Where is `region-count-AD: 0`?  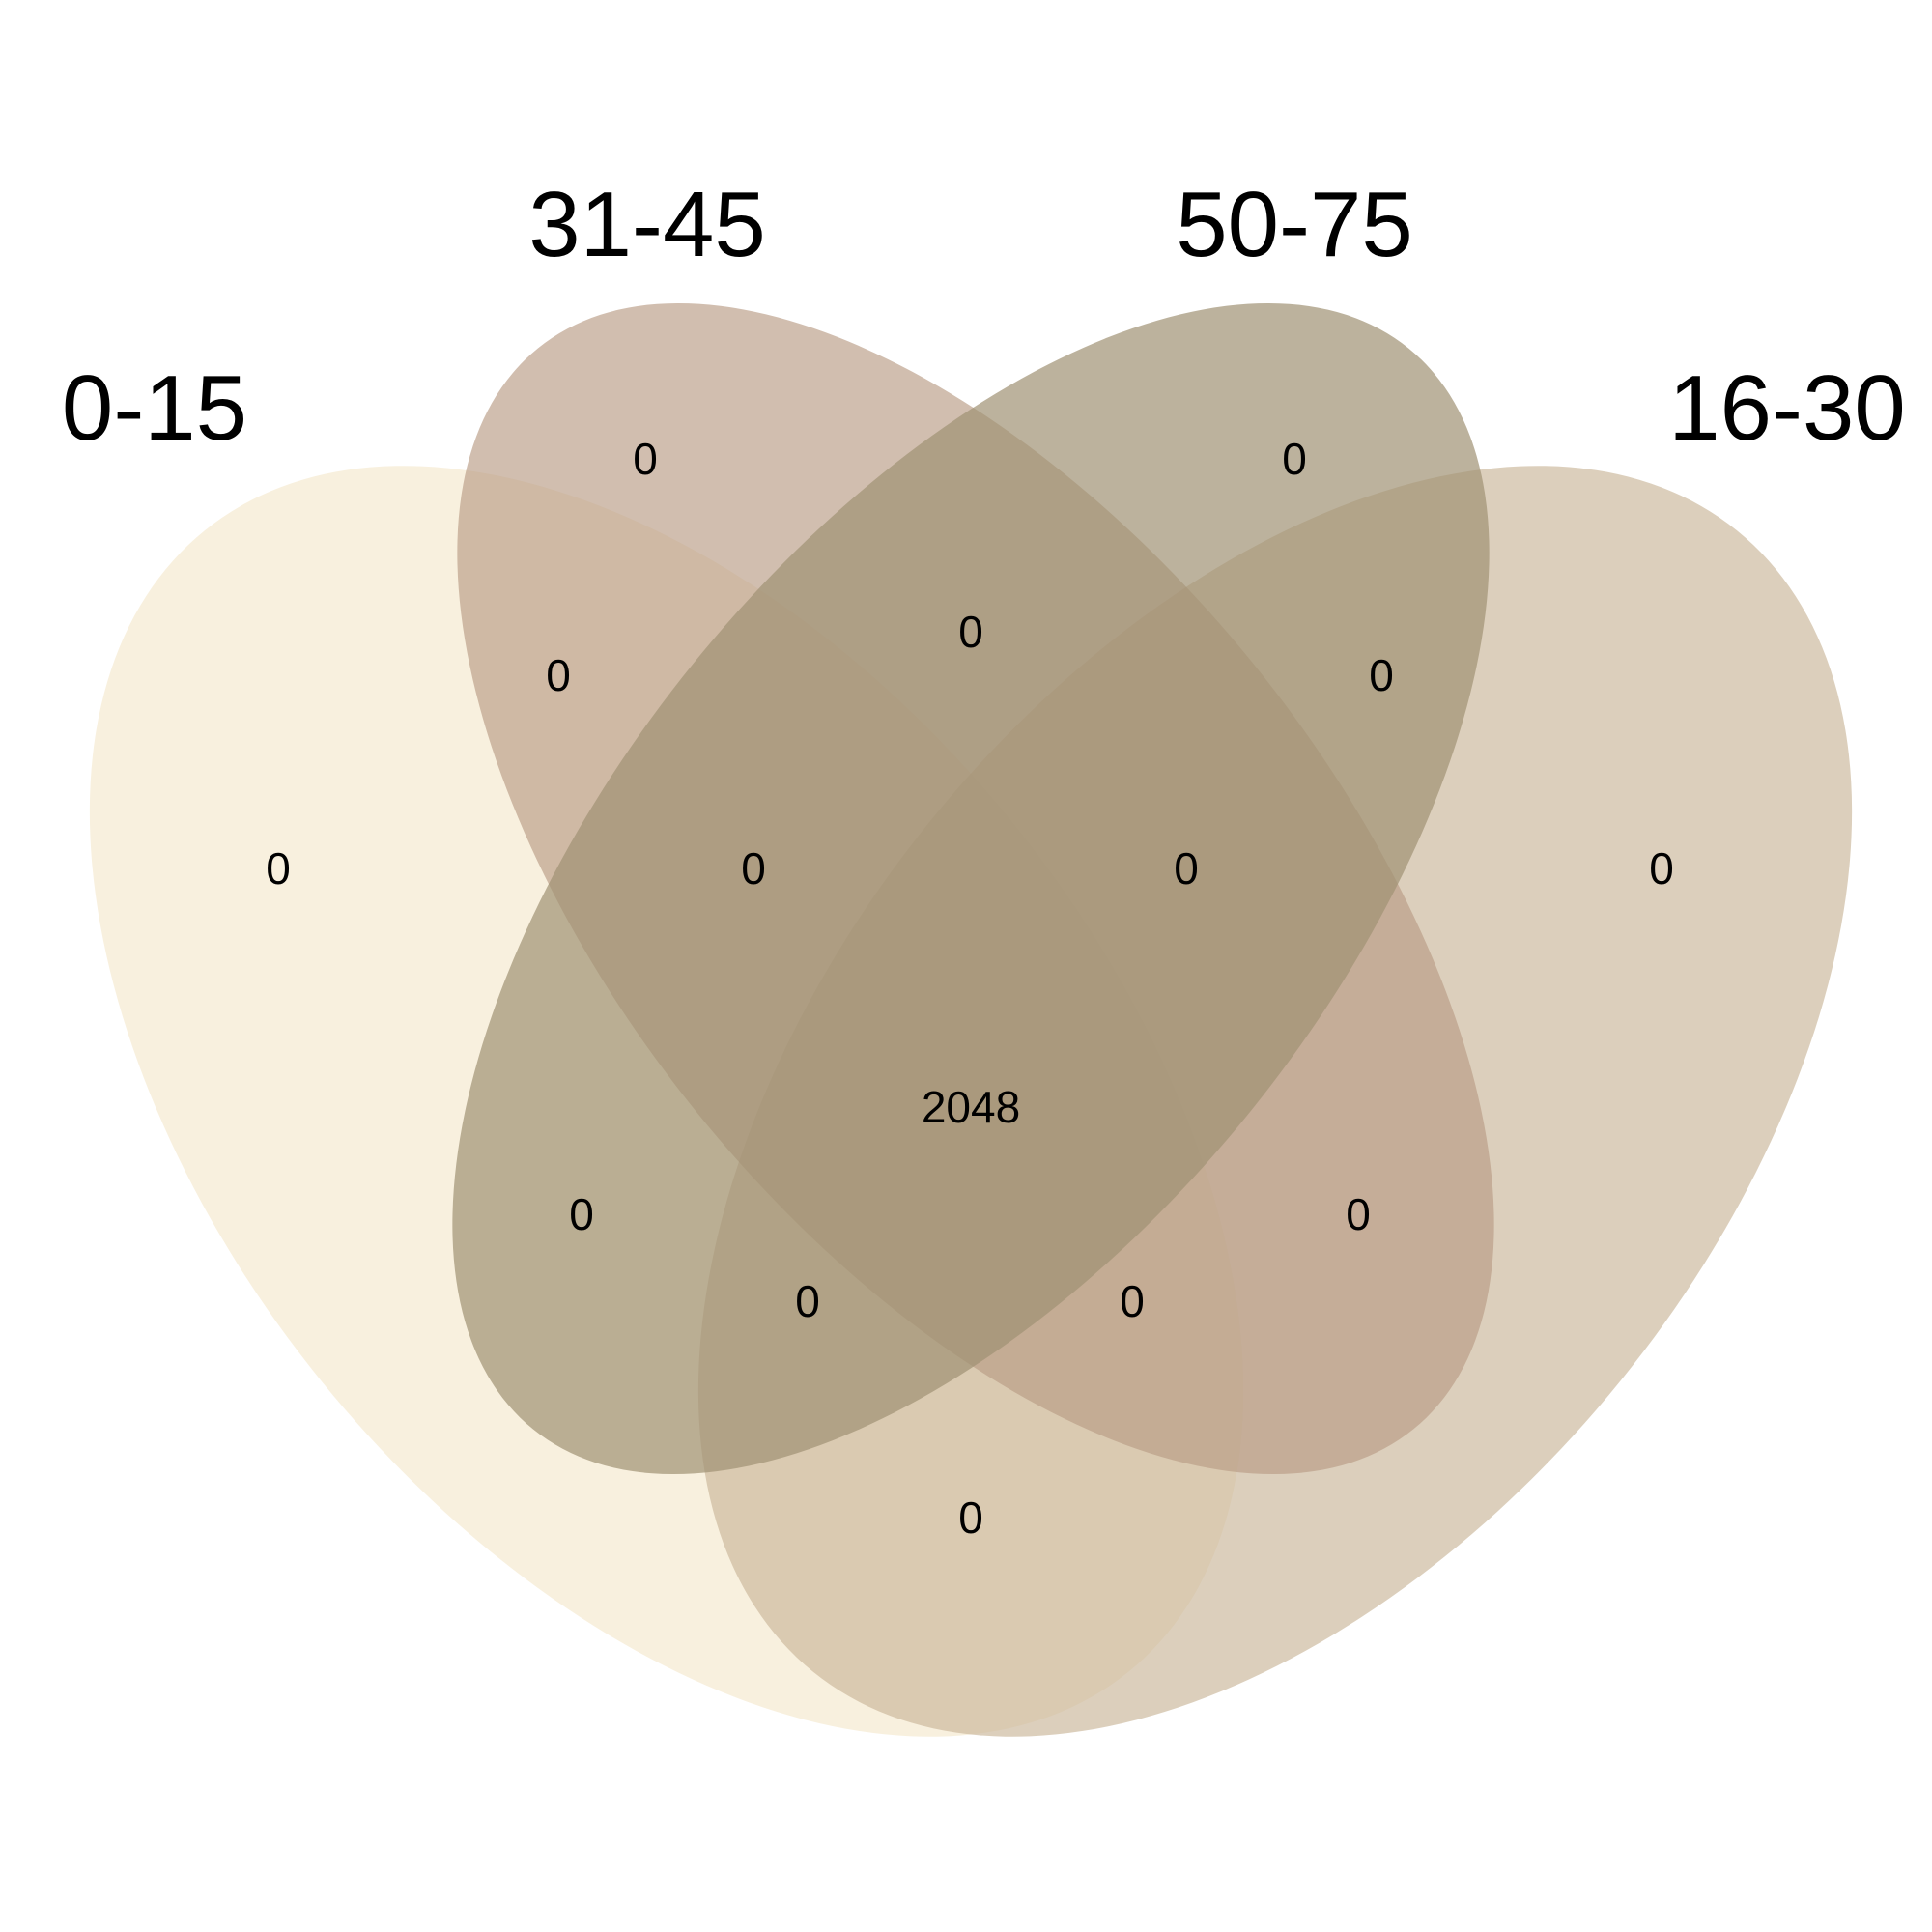 region-count-AD: 0 is located at coordinates (970, 1517).